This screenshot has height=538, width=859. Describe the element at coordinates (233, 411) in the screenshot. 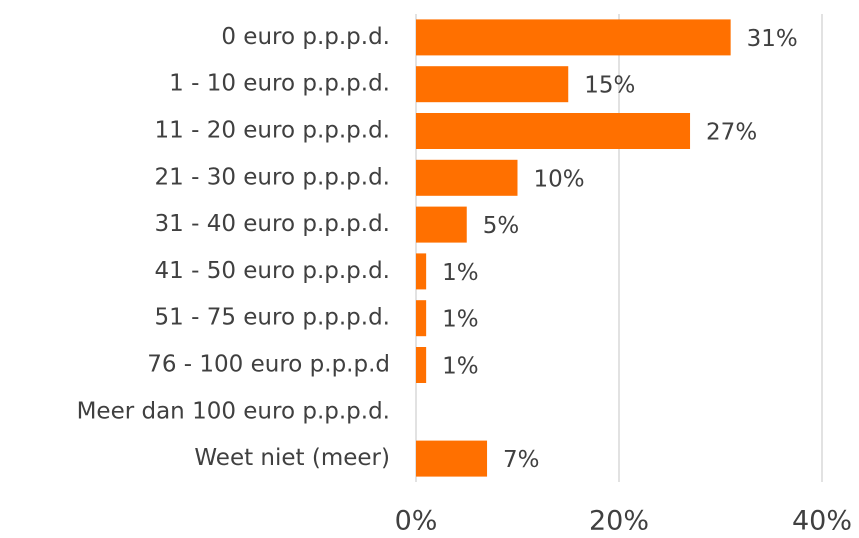

I see `category-label: Meer dan 100 euro p.p.p.d.` at that location.